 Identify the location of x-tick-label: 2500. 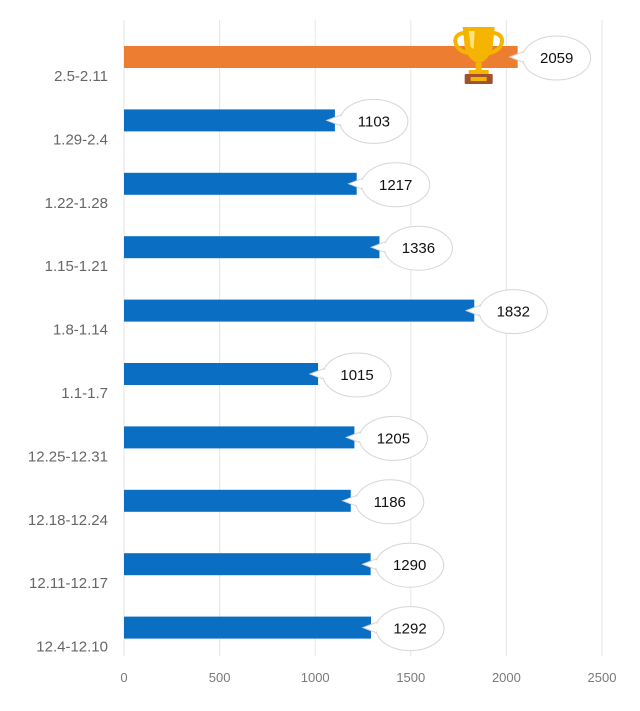
(602, 677).